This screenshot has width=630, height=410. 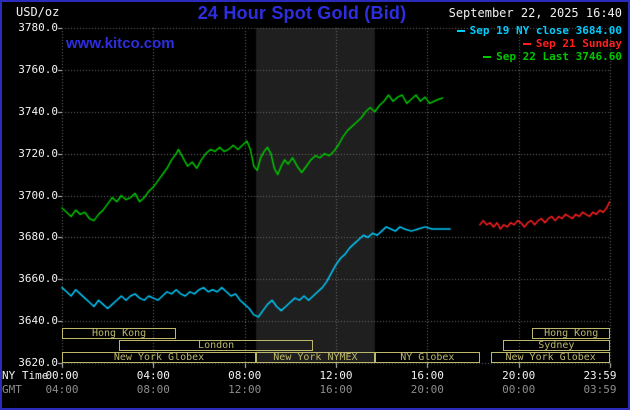 I want to click on session-box: NY Globex, so click(x=427, y=357).